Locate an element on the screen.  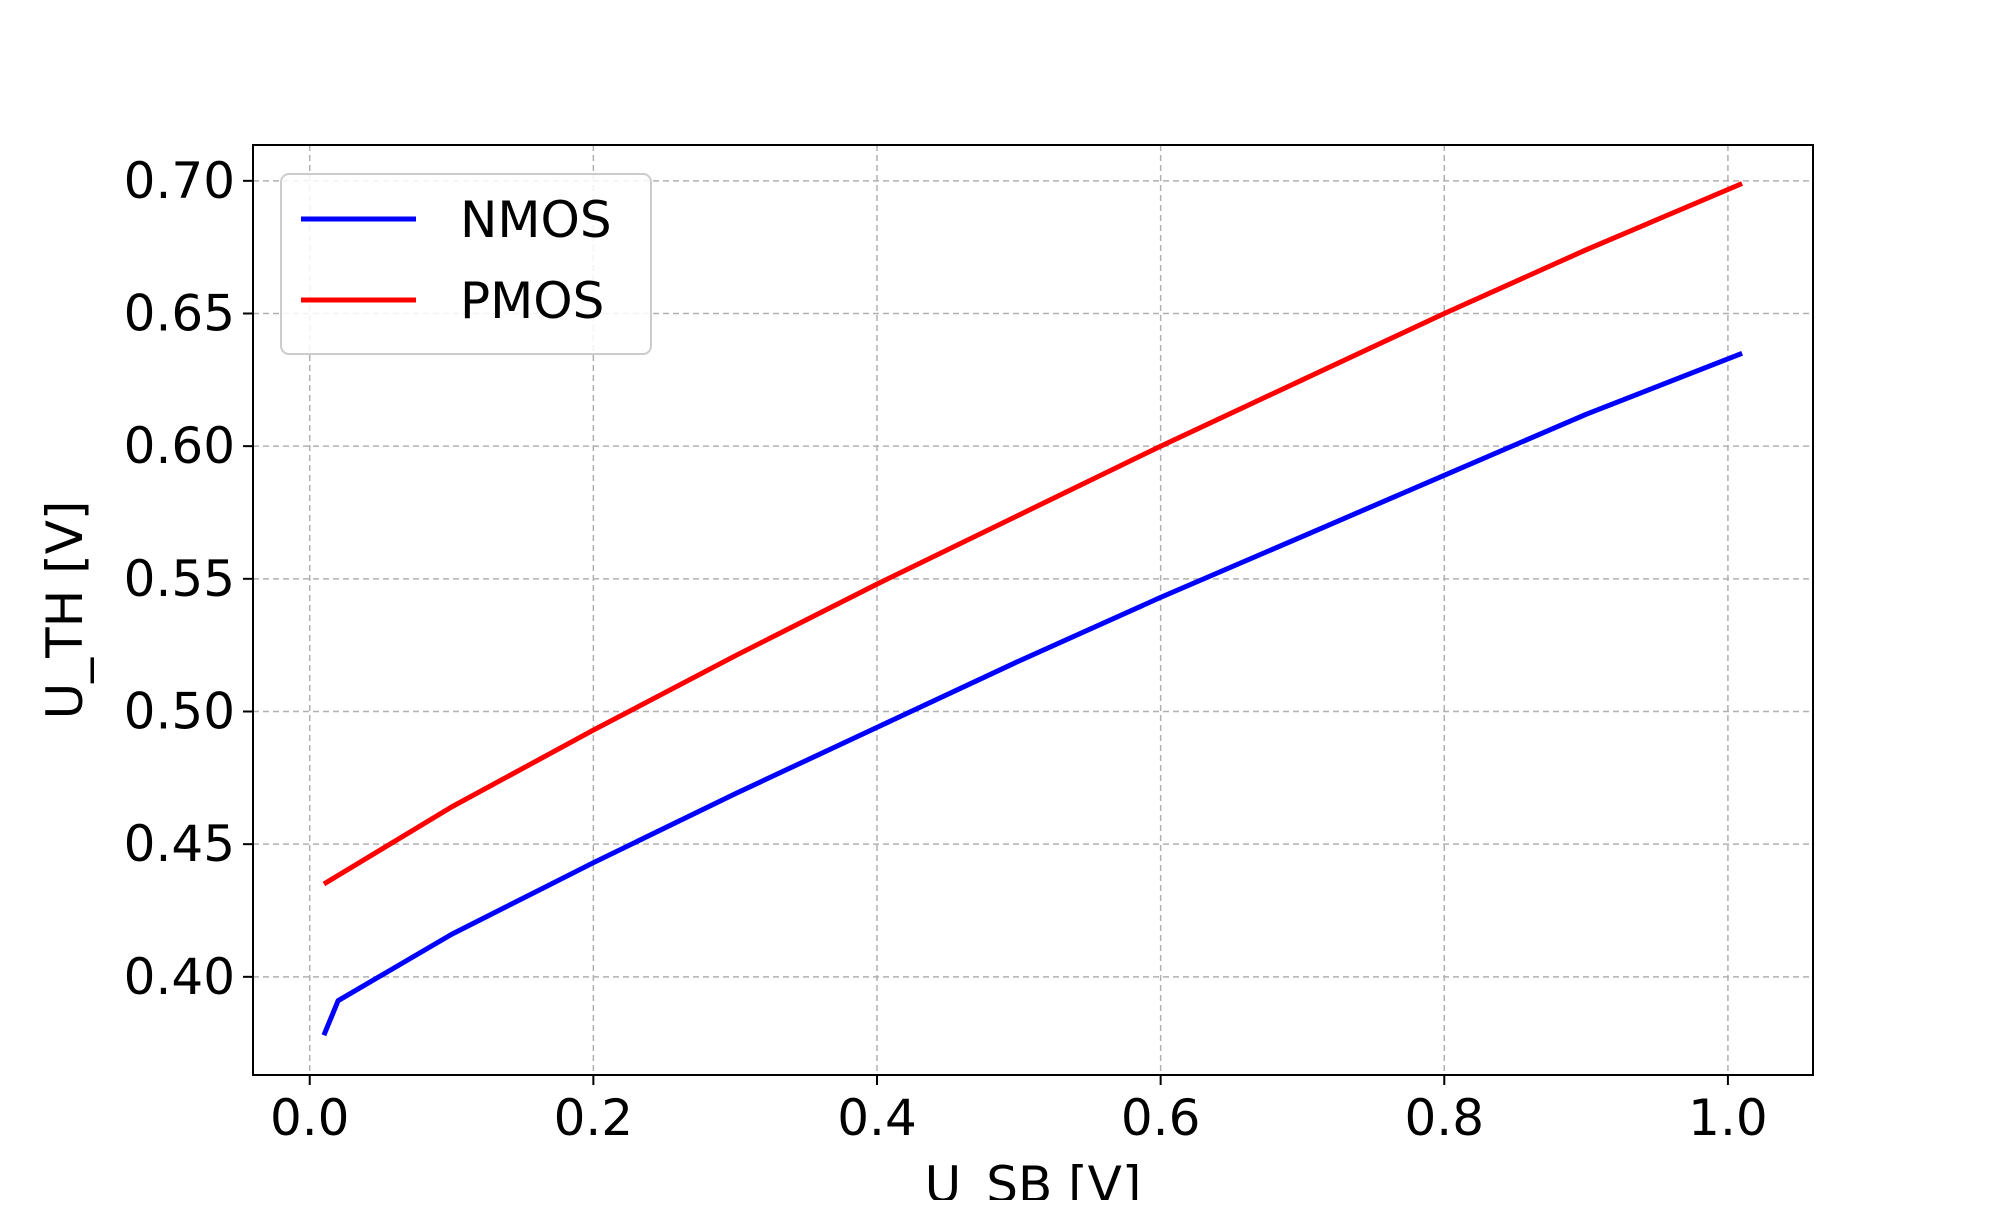
x-tick-label: 0.6 is located at coordinates (1161, 1118).